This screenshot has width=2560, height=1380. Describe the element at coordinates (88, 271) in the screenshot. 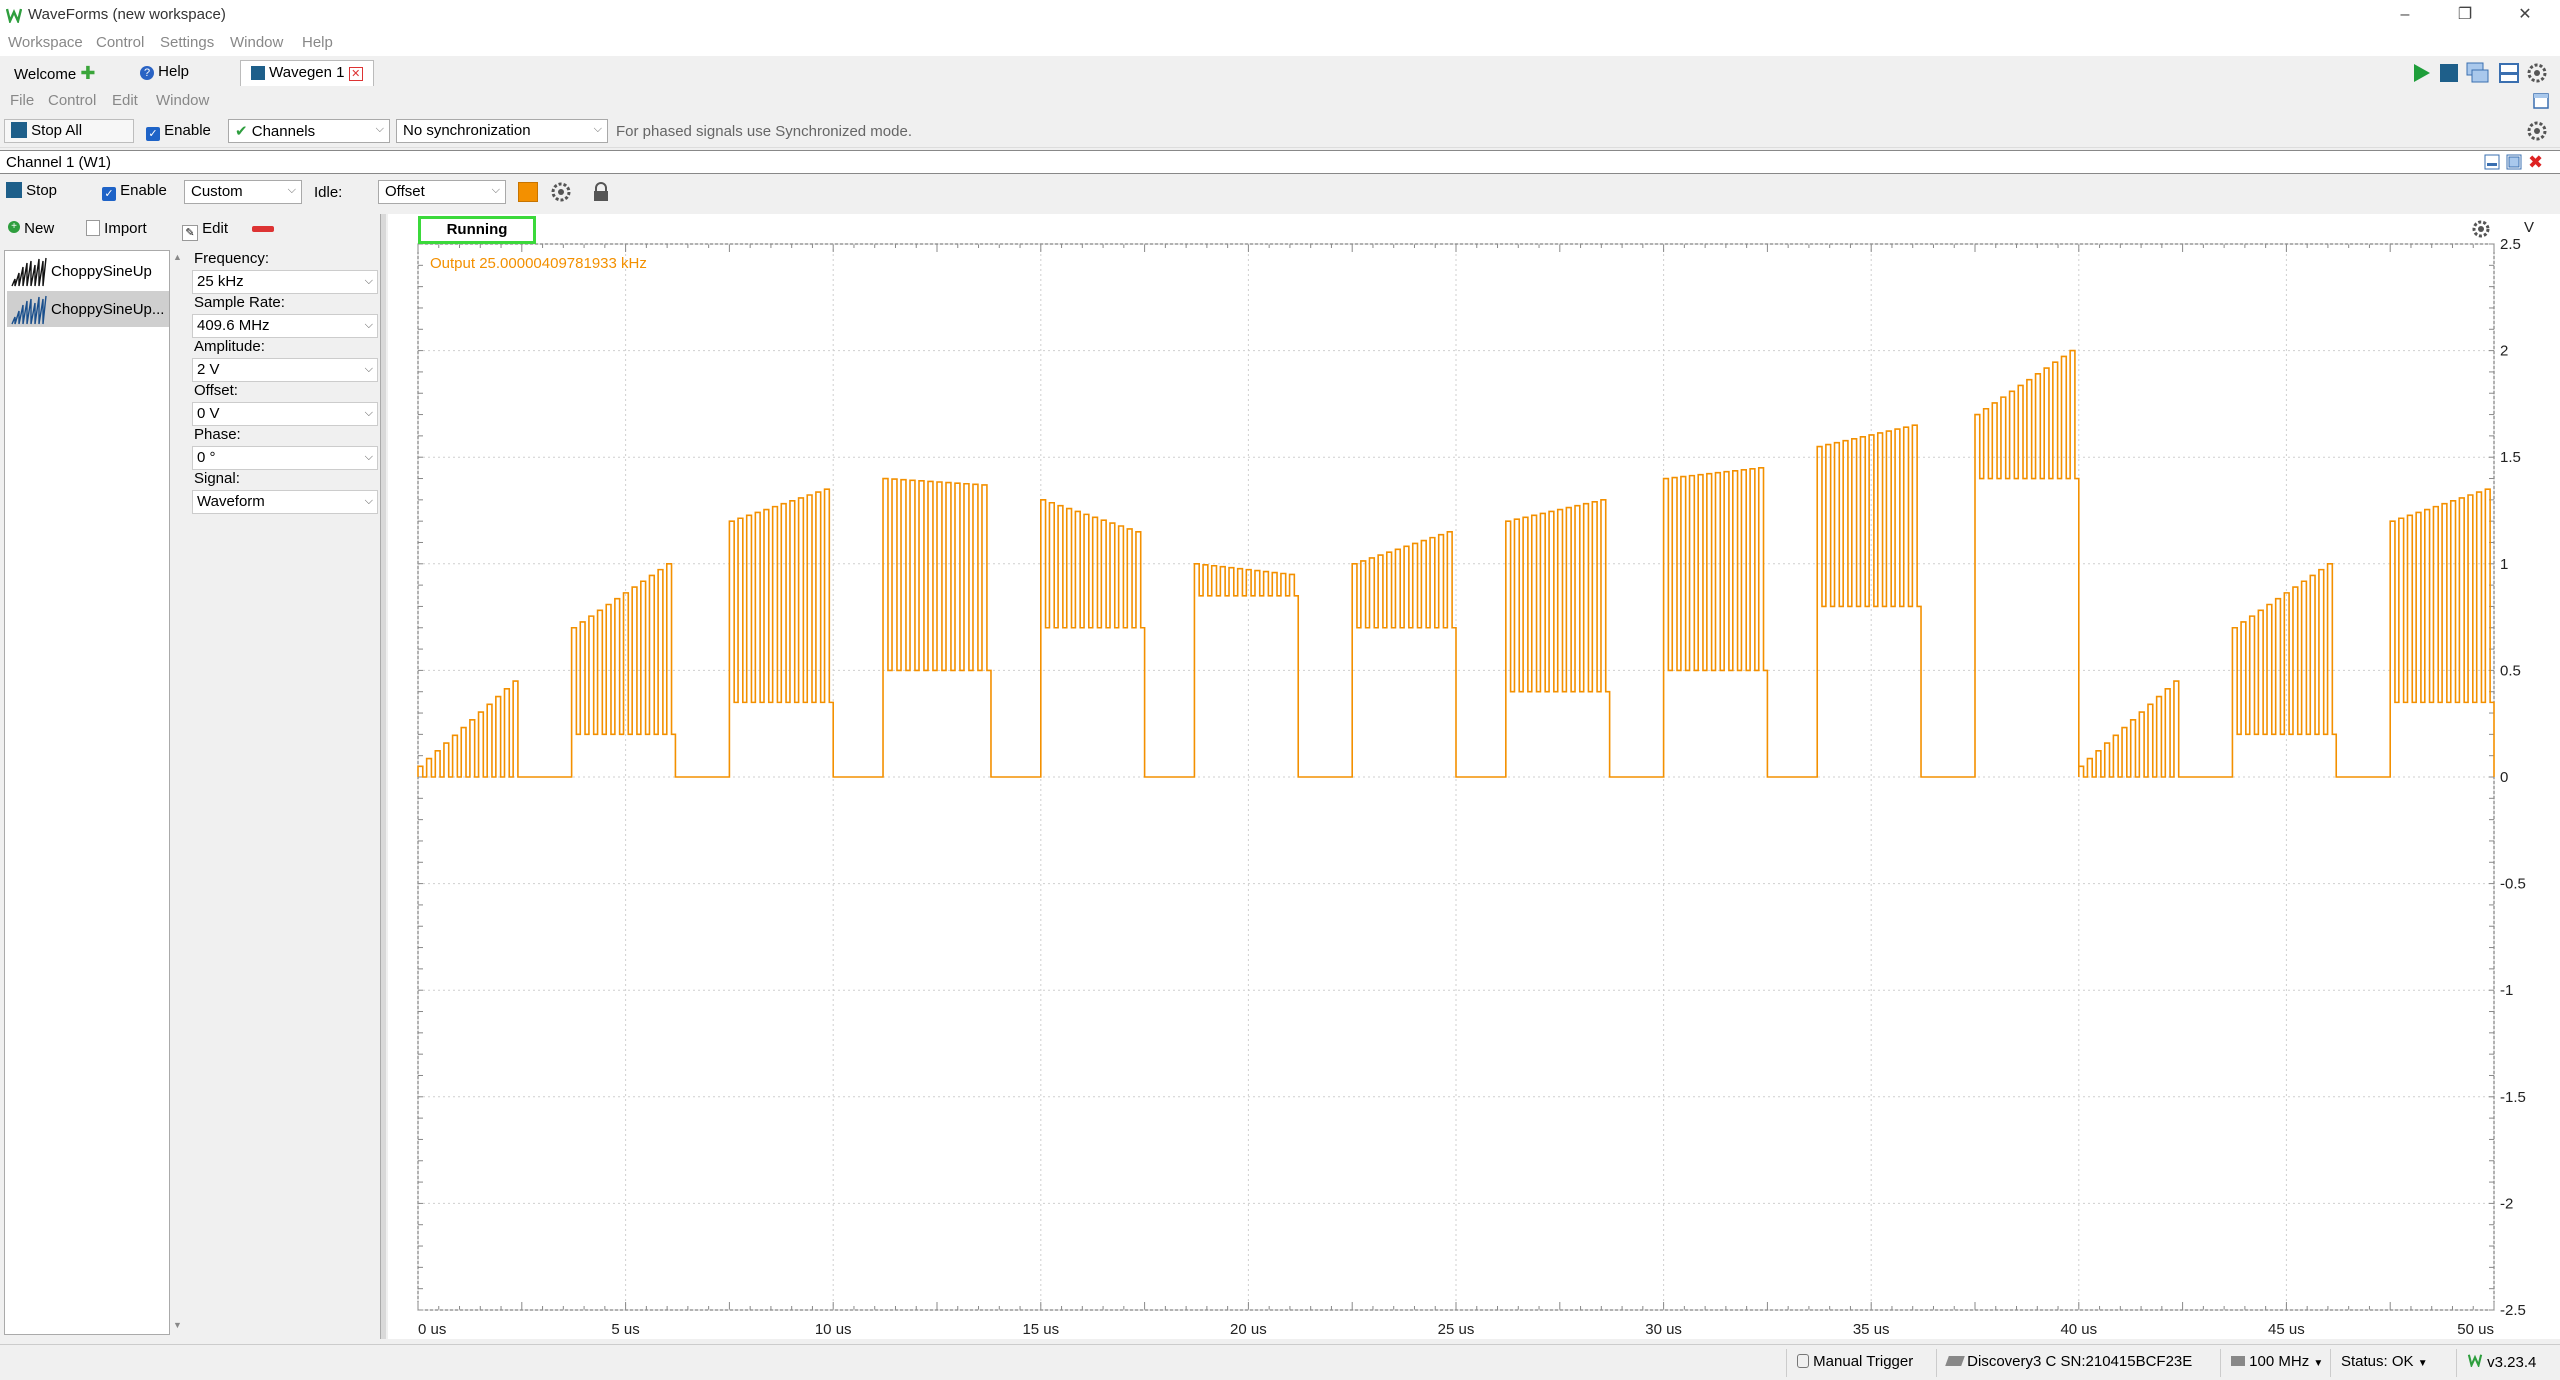

I see `list-item: ChoppySineUp` at that location.